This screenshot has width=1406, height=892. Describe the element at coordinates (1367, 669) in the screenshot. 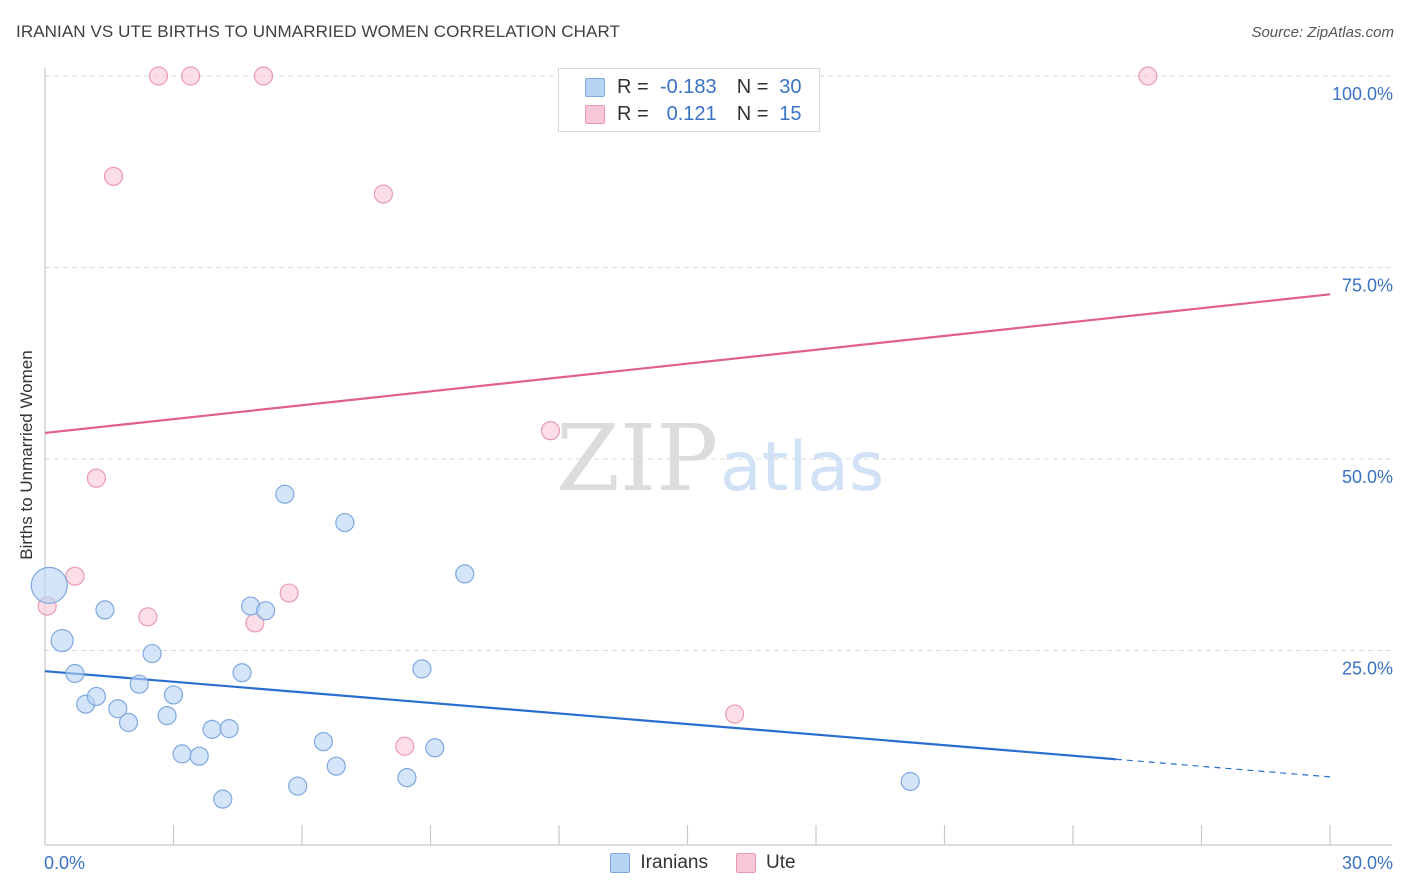

I see `y-tick-label: 25.0%` at that location.